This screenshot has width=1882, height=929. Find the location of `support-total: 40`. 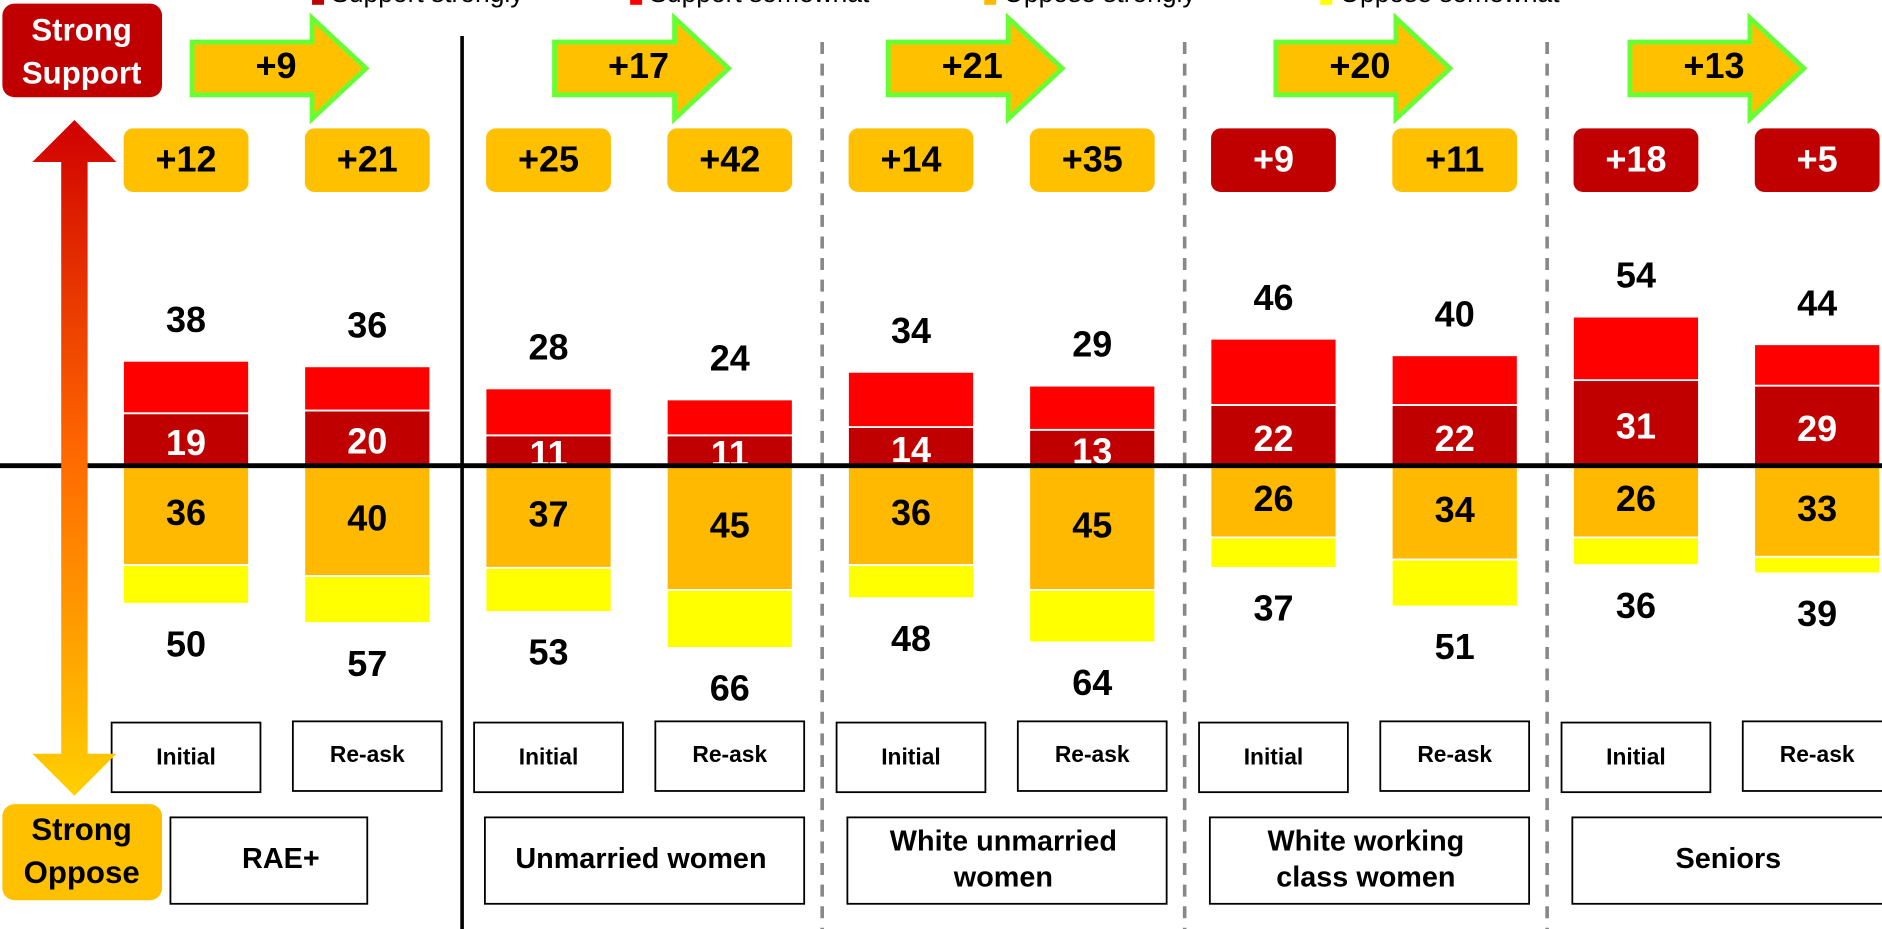

support-total: 40 is located at coordinates (1455, 313).